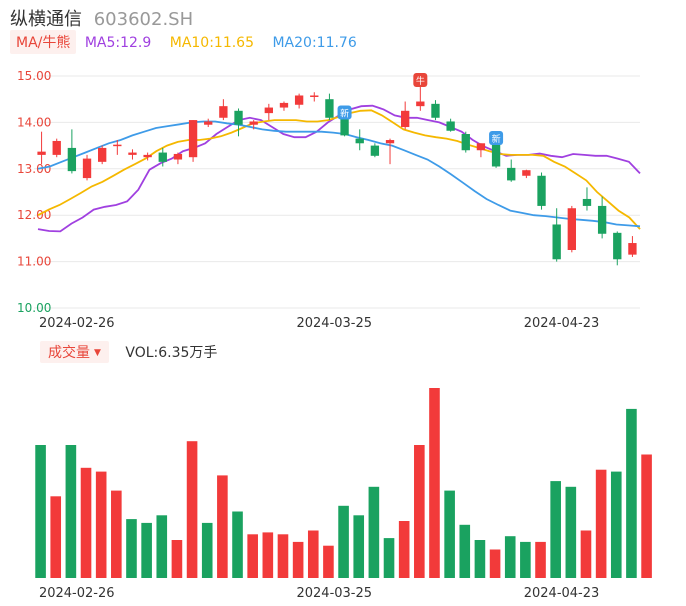  Describe the element at coordinates (118, 43) in the screenshot. I see `ma5-legend: MA5:12.9` at that location.